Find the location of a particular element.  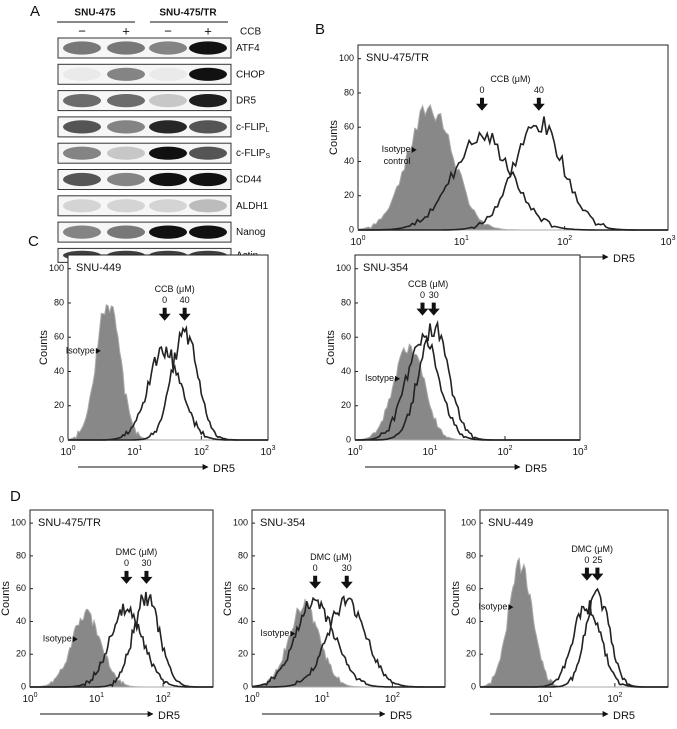

row-text: CHOP is located at coordinates (250, 74).